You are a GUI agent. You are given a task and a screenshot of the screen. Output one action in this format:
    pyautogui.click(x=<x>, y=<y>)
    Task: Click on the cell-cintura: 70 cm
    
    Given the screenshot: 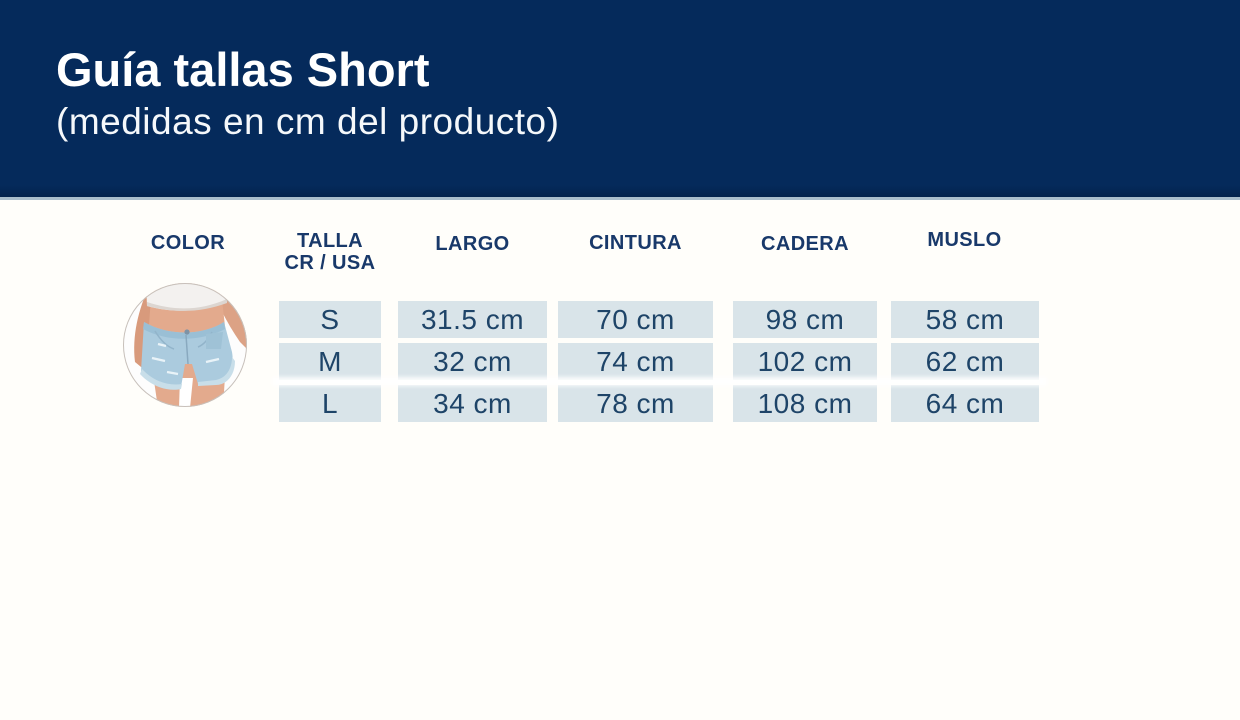 What is the action you would take?
    pyautogui.click(x=635, y=319)
    